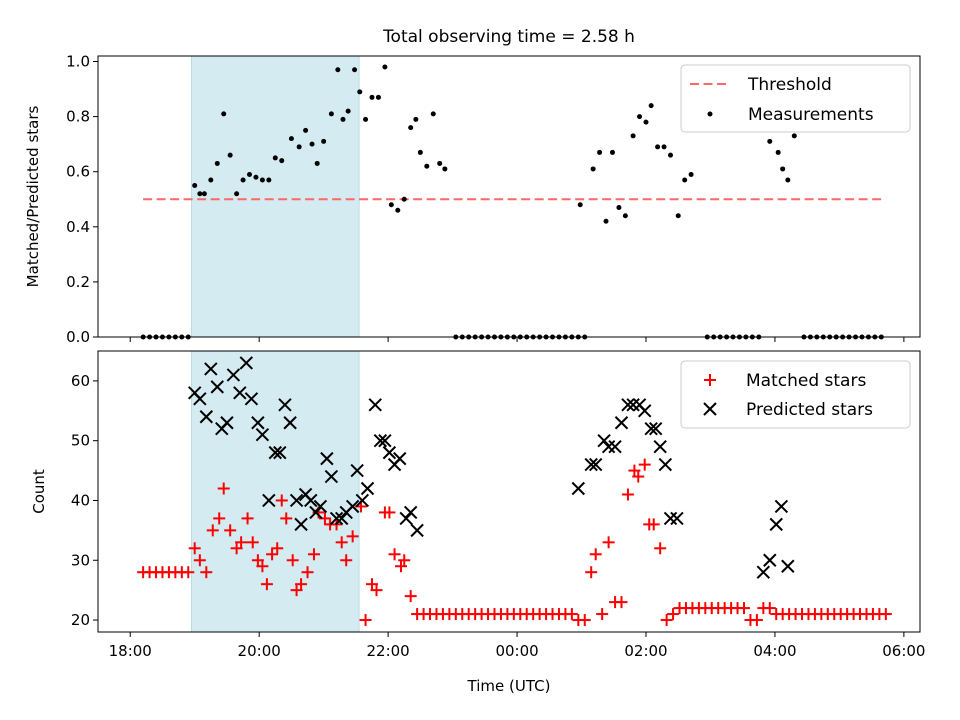 Image resolution: width=960 pixels, height=720 pixels. What do you see at coordinates (811, 115) in the screenshot?
I see `legend-measurements-label: Measurements` at bounding box center [811, 115].